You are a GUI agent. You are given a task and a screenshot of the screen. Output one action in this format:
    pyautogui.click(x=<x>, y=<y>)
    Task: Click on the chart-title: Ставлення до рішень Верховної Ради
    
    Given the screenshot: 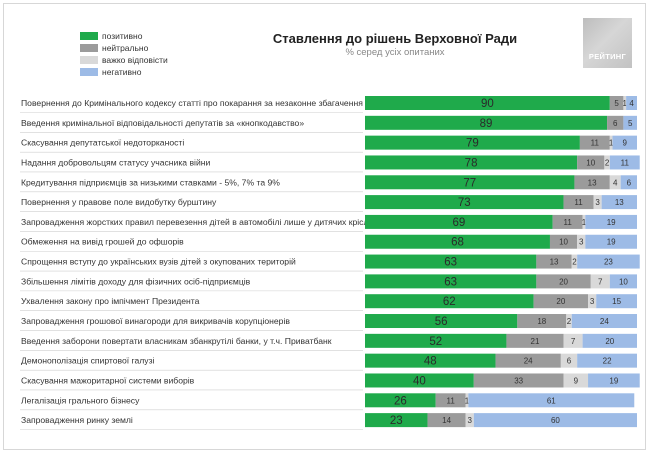 What is the action you would take?
    pyautogui.click(x=395, y=38)
    